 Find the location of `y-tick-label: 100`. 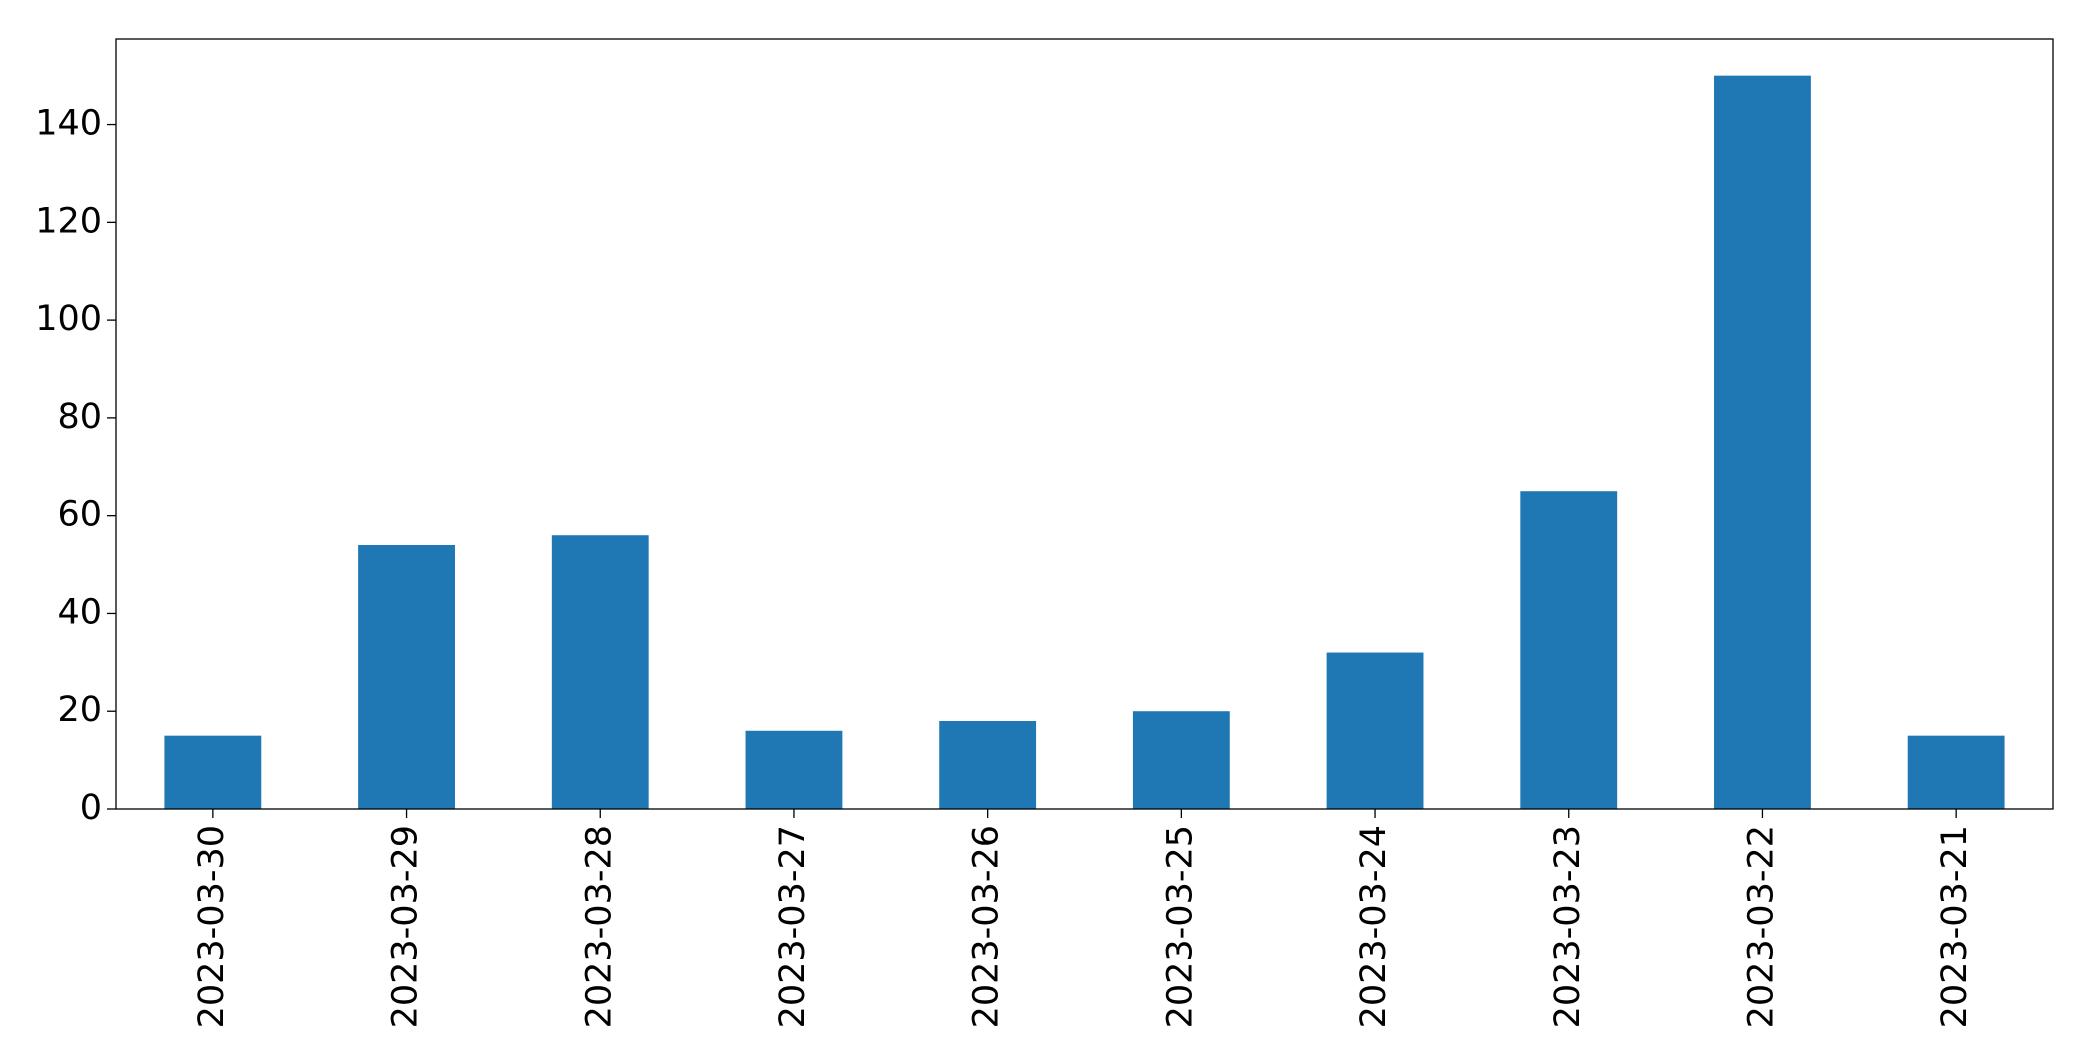

y-tick-label: 100 is located at coordinates (68, 319).